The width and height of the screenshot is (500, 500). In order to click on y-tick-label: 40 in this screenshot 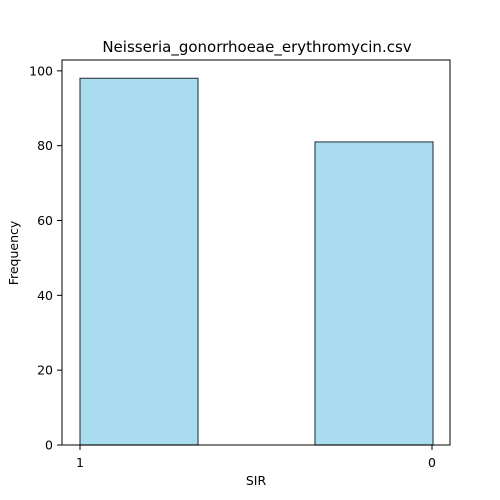, I will do `click(45, 295)`.